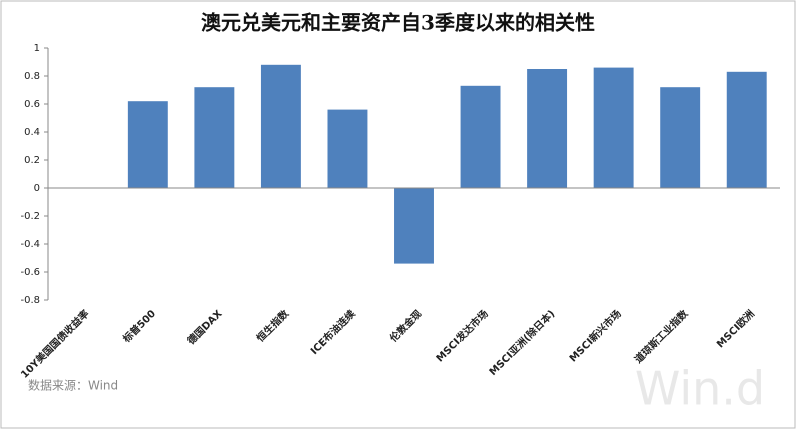  I want to click on y-tick-label: 0.4, so click(32, 132).